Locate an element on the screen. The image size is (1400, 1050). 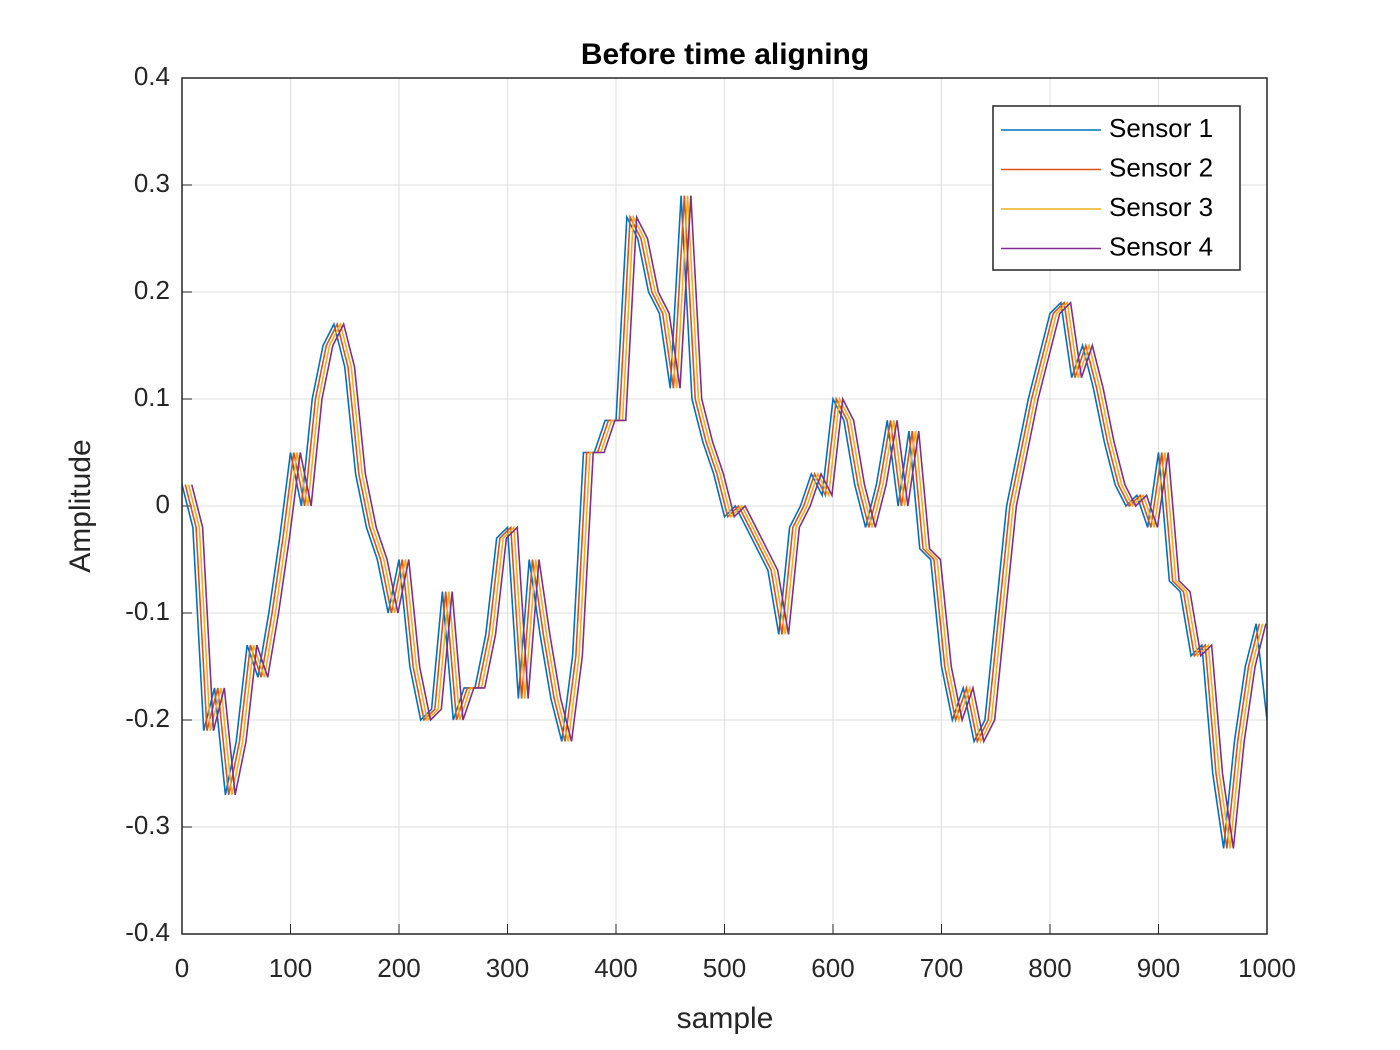
y-axis-label: Amplitude is located at coordinates (80, 505).